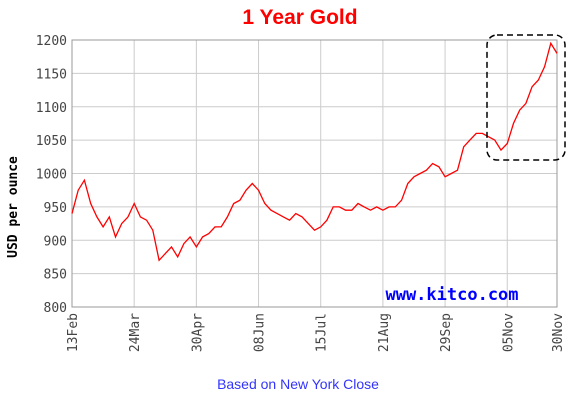 The image size is (570, 400). Describe the element at coordinates (73, 332) in the screenshot. I see `x-tick-label: 13Feb` at that location.